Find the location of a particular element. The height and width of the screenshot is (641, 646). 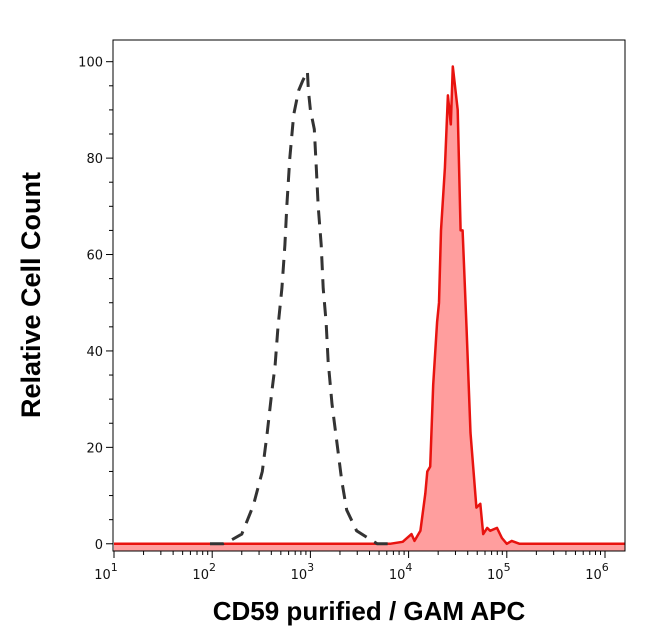

x-tick-label: 10⁶ is located at coordinates (597, 572).